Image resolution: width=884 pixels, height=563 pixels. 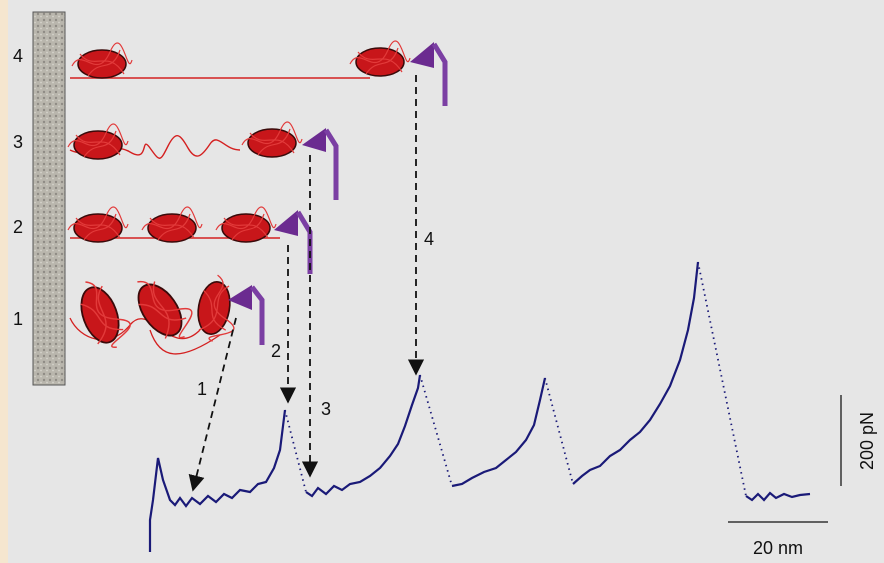 I want to click on row-label: 3, so click(x=18, y=142).